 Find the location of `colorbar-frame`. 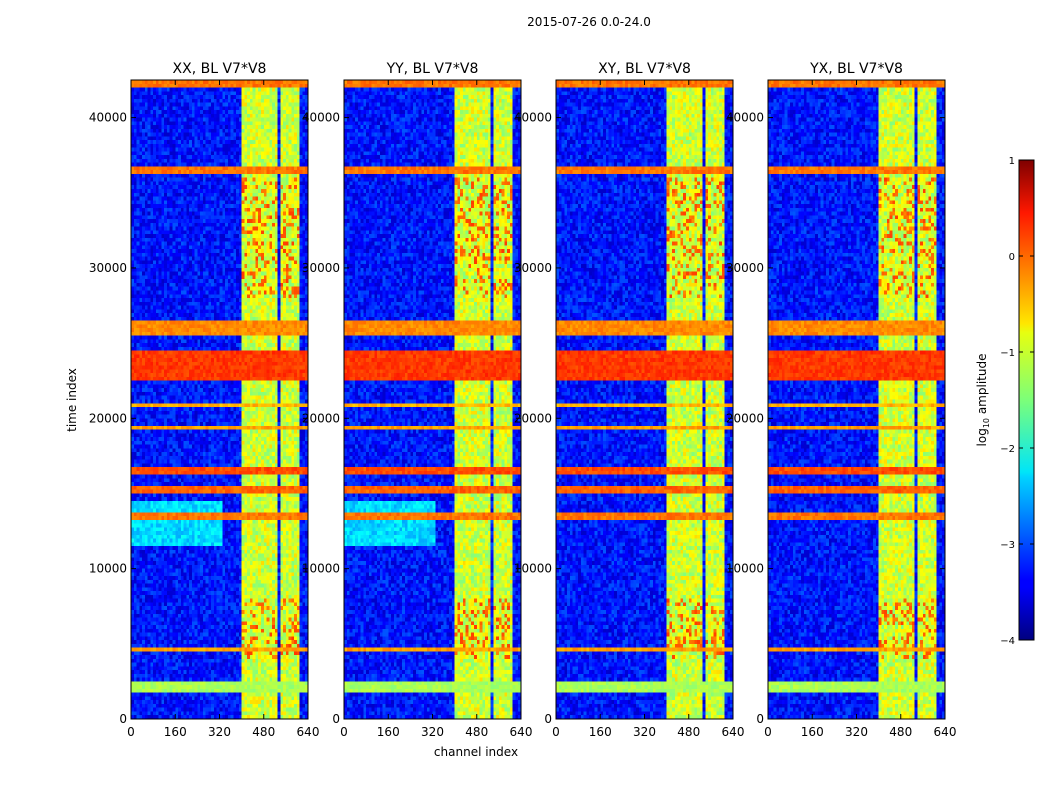

colorbar-frame is located at coordinates (1026, 400).